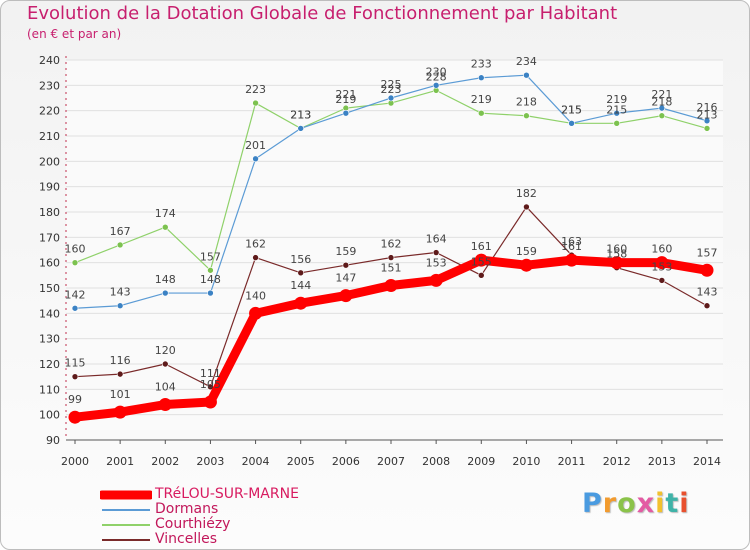 Image resolution: width=750 pixels, height=550 pixels. I want to click on data-label-tr-lou-sur-marne: 161, so click(571, 246).